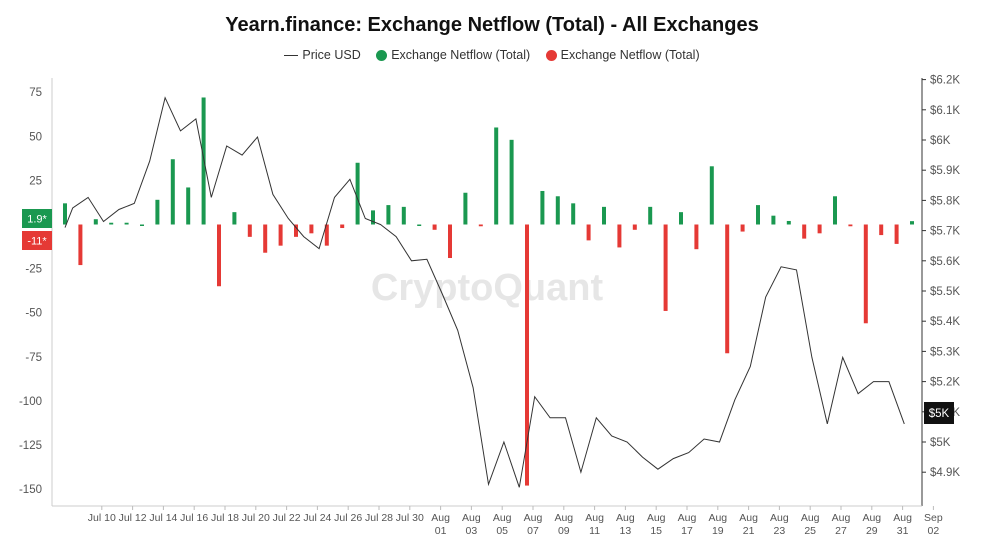 Image resolution: width=984 pixels, height=554 pixels. I want to click on legend-dot-green, so click(382, 55).